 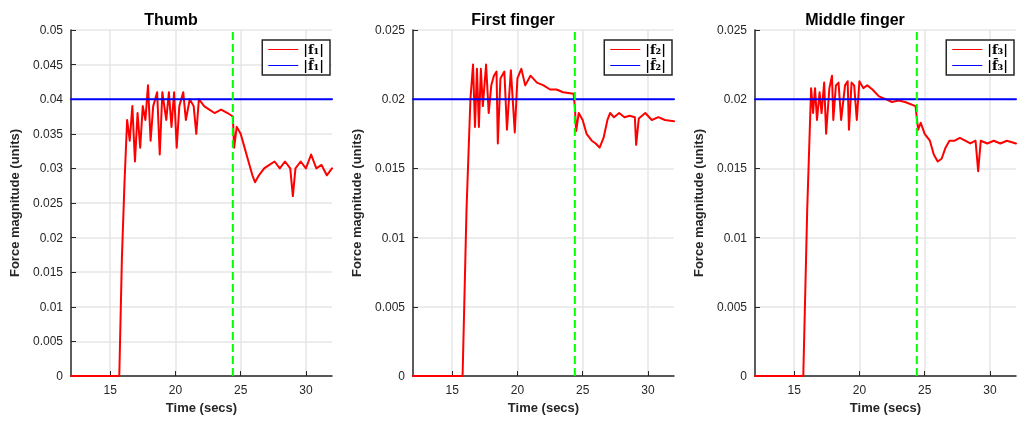 What do you see at coordinates (51, 99) in the screenshot?
I see `y-tick-label: 0.04` at bounding box center [51, 99].